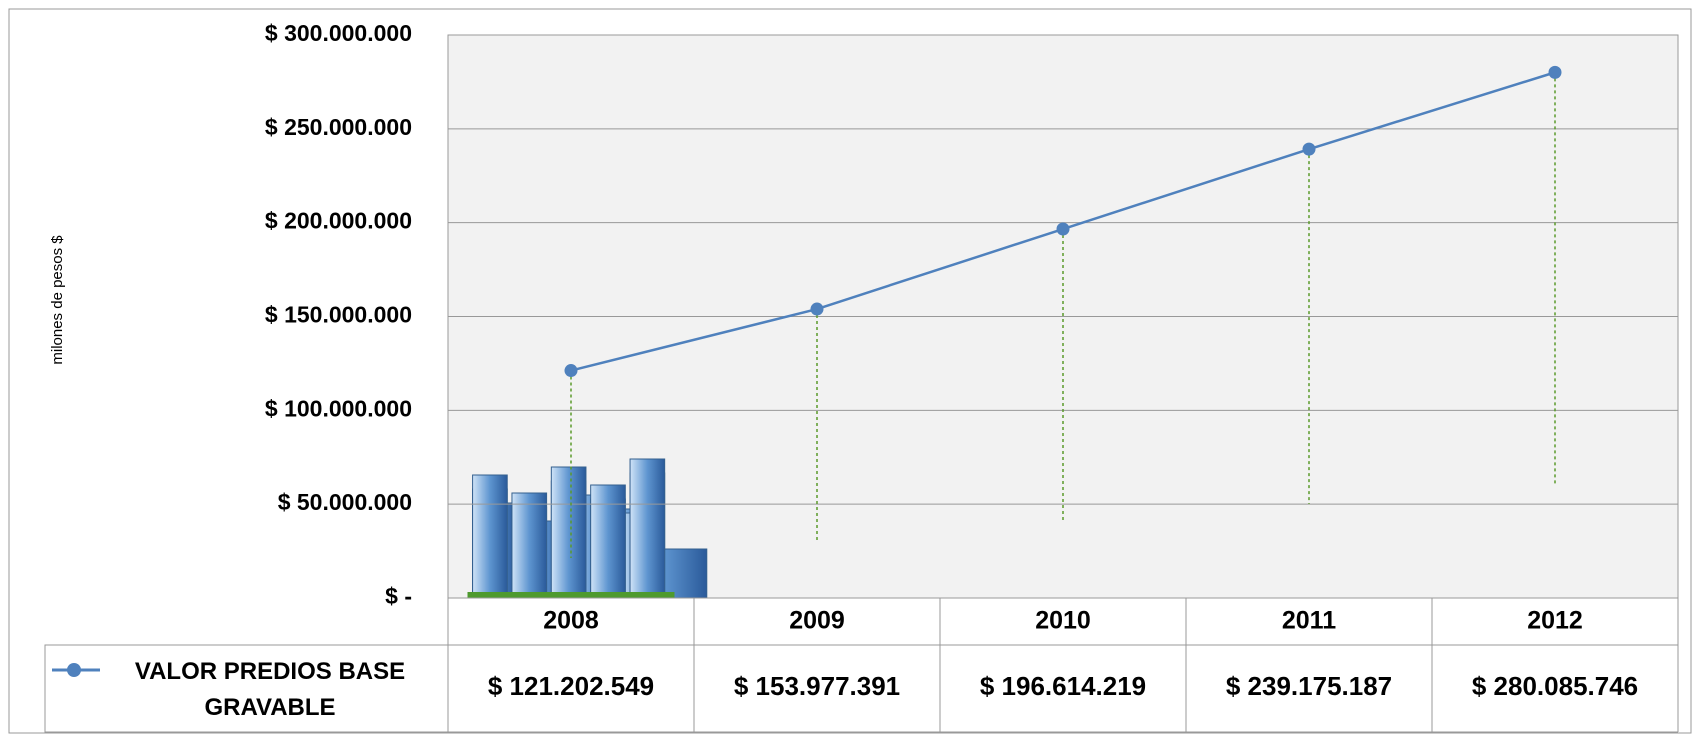 The width and height of the screenshot is (1700, 737). Describe the element at coordinates (338, 127) in the screenshot. I see `y-tick-label: $ 250.000.000` at that location.